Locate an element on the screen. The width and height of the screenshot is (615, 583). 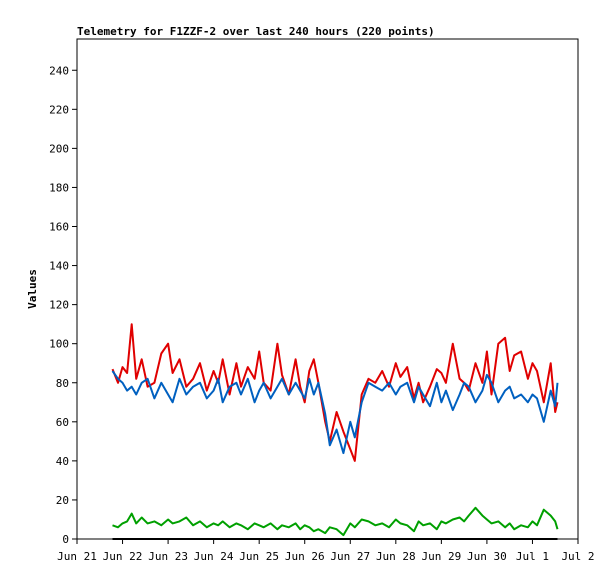
y-axis-label: Values is located at coordinates (32, 289).